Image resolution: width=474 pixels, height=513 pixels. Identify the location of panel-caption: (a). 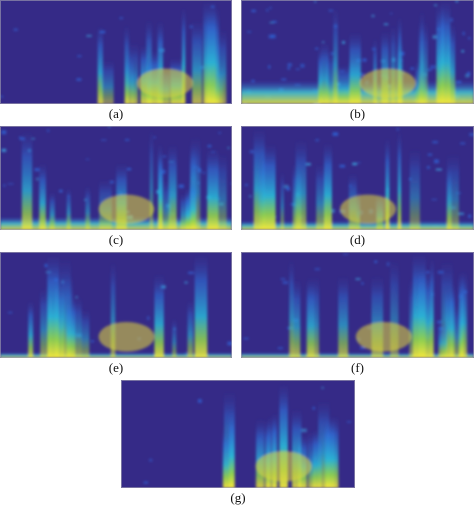
(116, 113).